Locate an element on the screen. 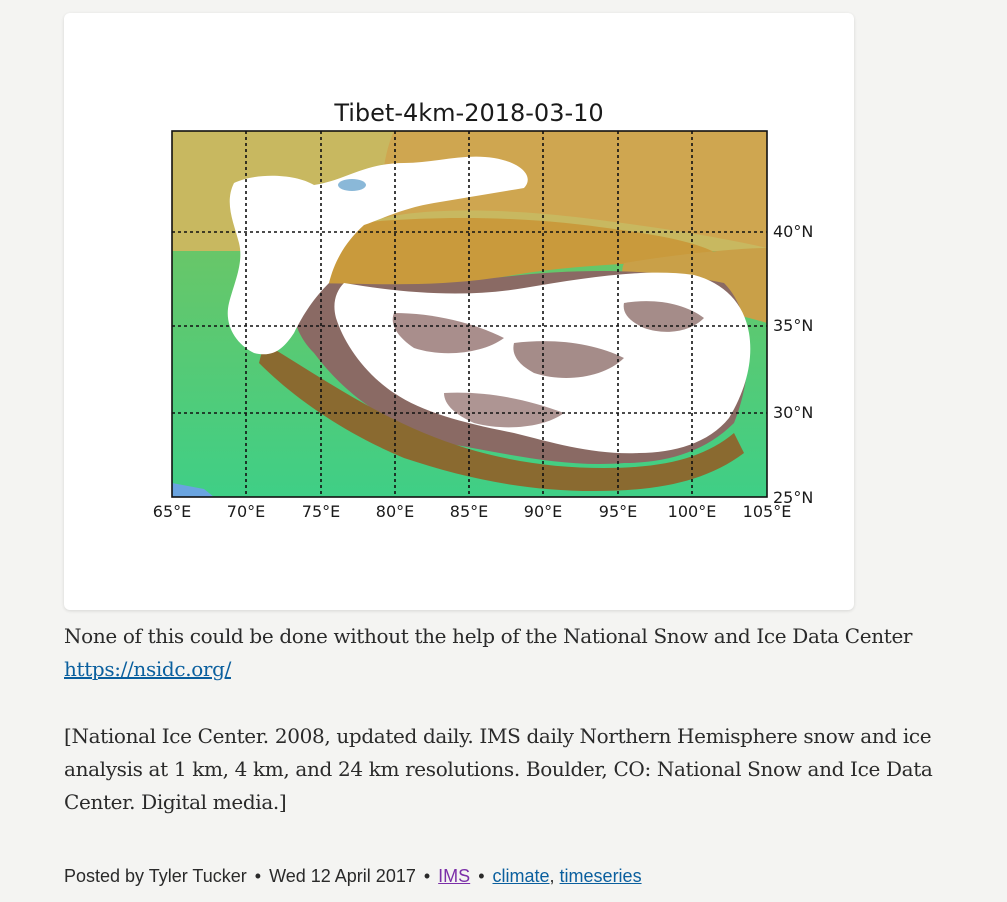  tag-link-climate: climate is located at coordinates (521, 876).